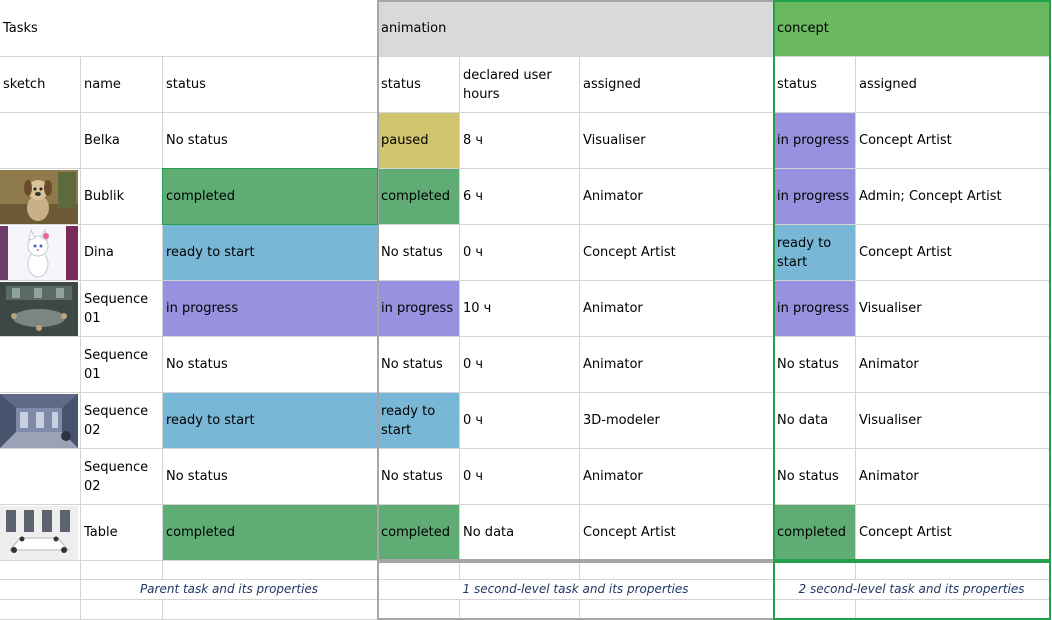  I want to click on group-header-animation: animation, so click(576, 28).